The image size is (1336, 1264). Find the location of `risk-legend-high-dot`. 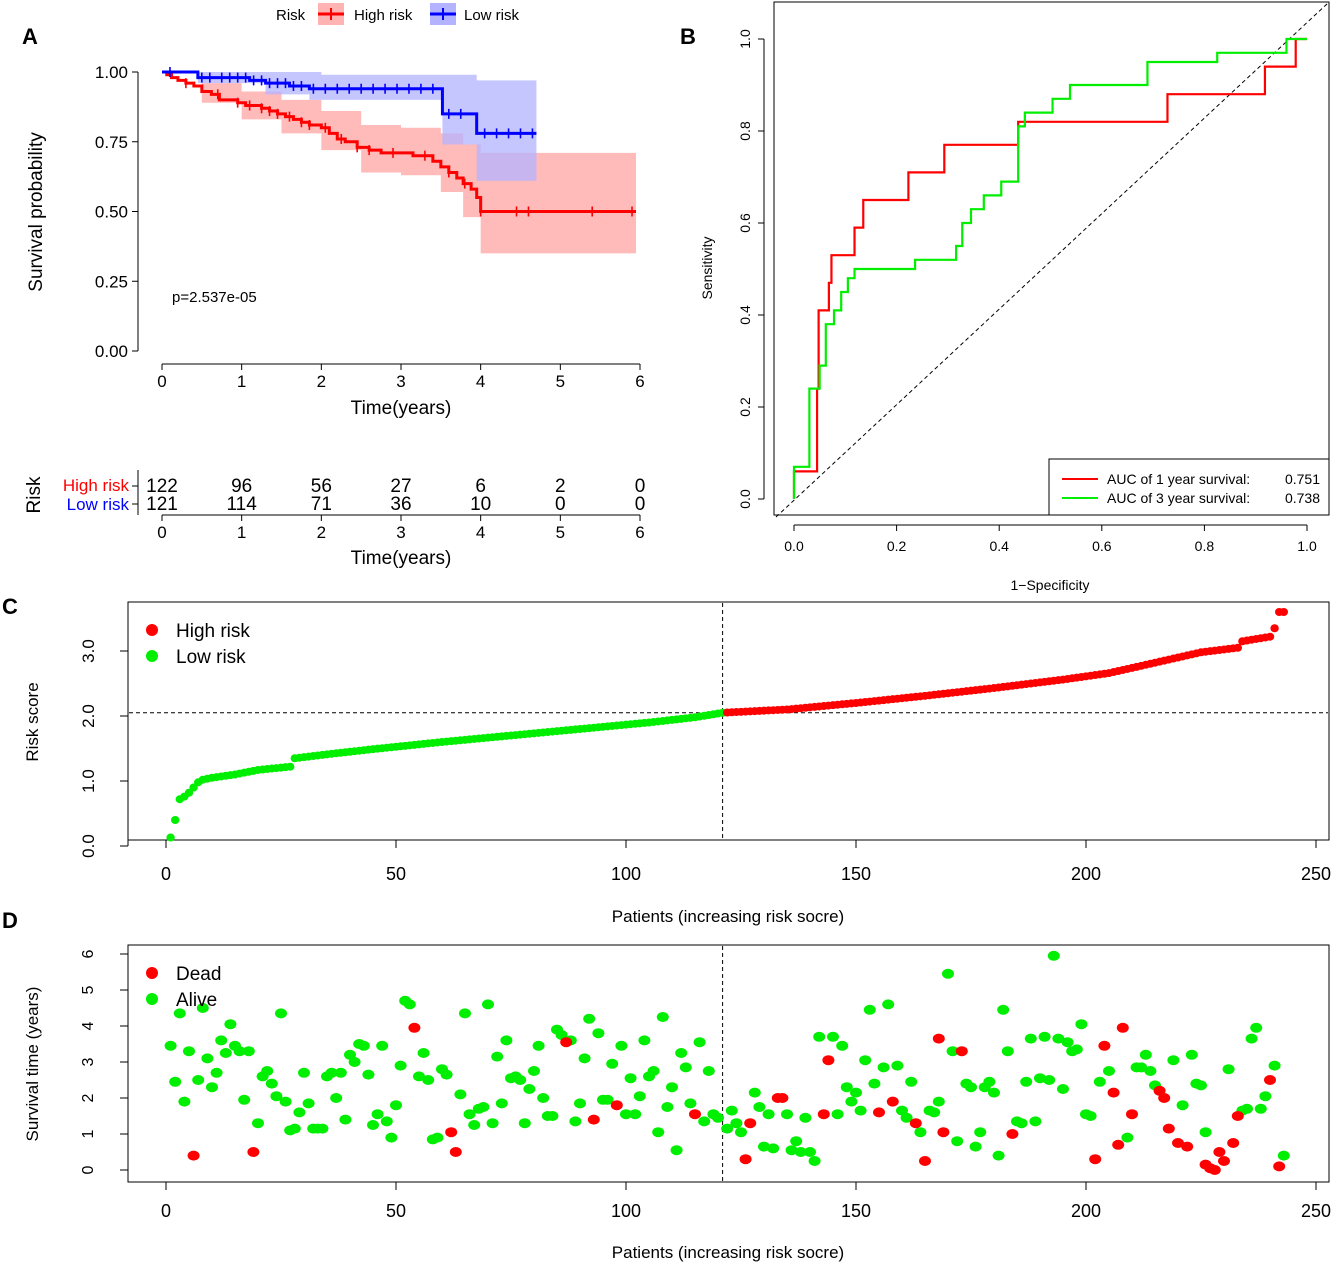

risk-legend-high-dot is located at coordinates (152, 630).